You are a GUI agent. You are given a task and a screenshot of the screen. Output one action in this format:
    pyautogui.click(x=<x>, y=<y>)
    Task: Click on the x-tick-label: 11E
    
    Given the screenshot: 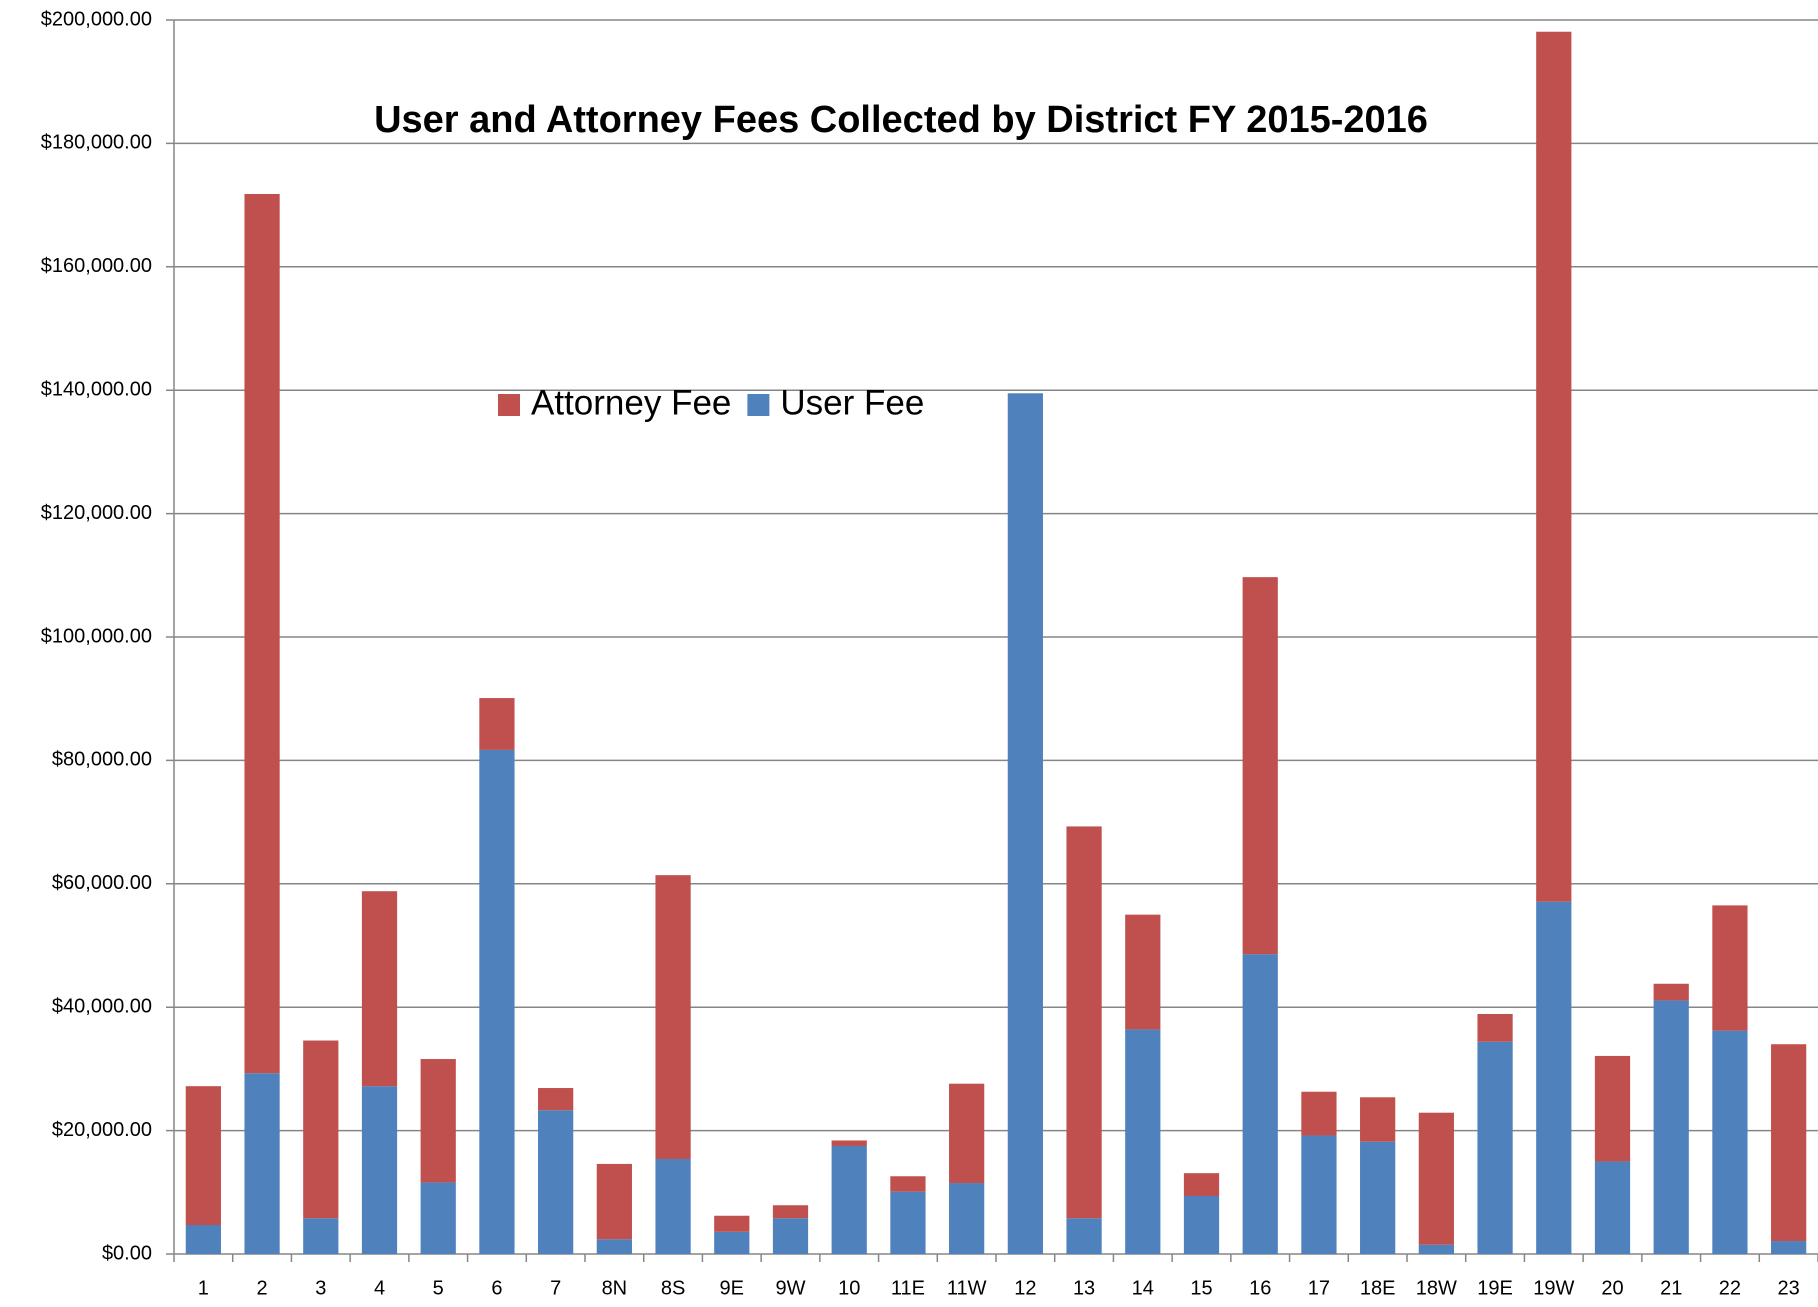 What is the action you would take?
    pyautogui.click(x=908, y=1288)
    